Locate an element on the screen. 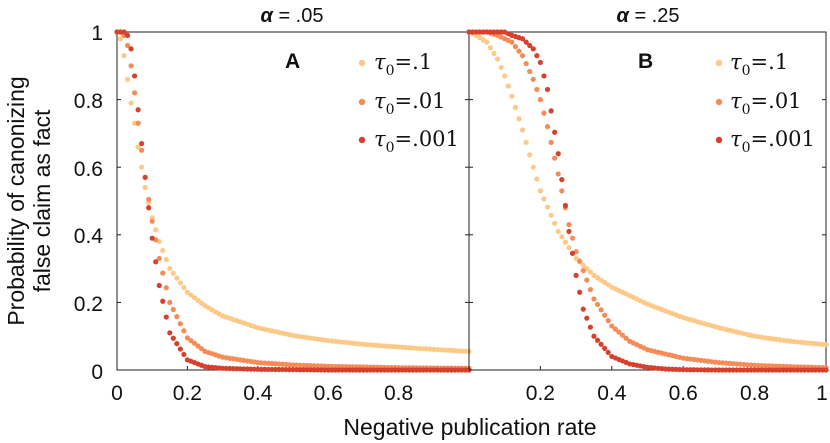  x-tick-label: 0.8 is located at coordinates (754, 393).